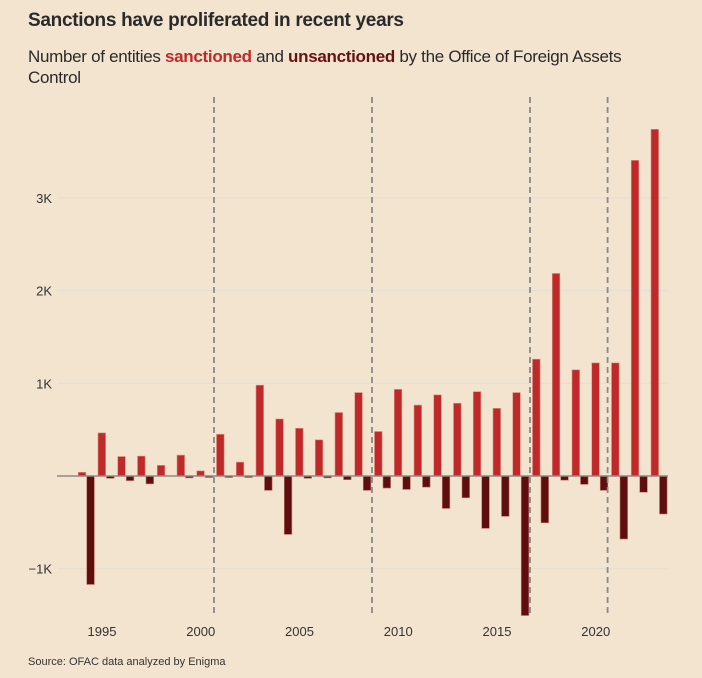 The image size is (702, 678). I want to click on x-tick-label: 2020, so click(595, 631).